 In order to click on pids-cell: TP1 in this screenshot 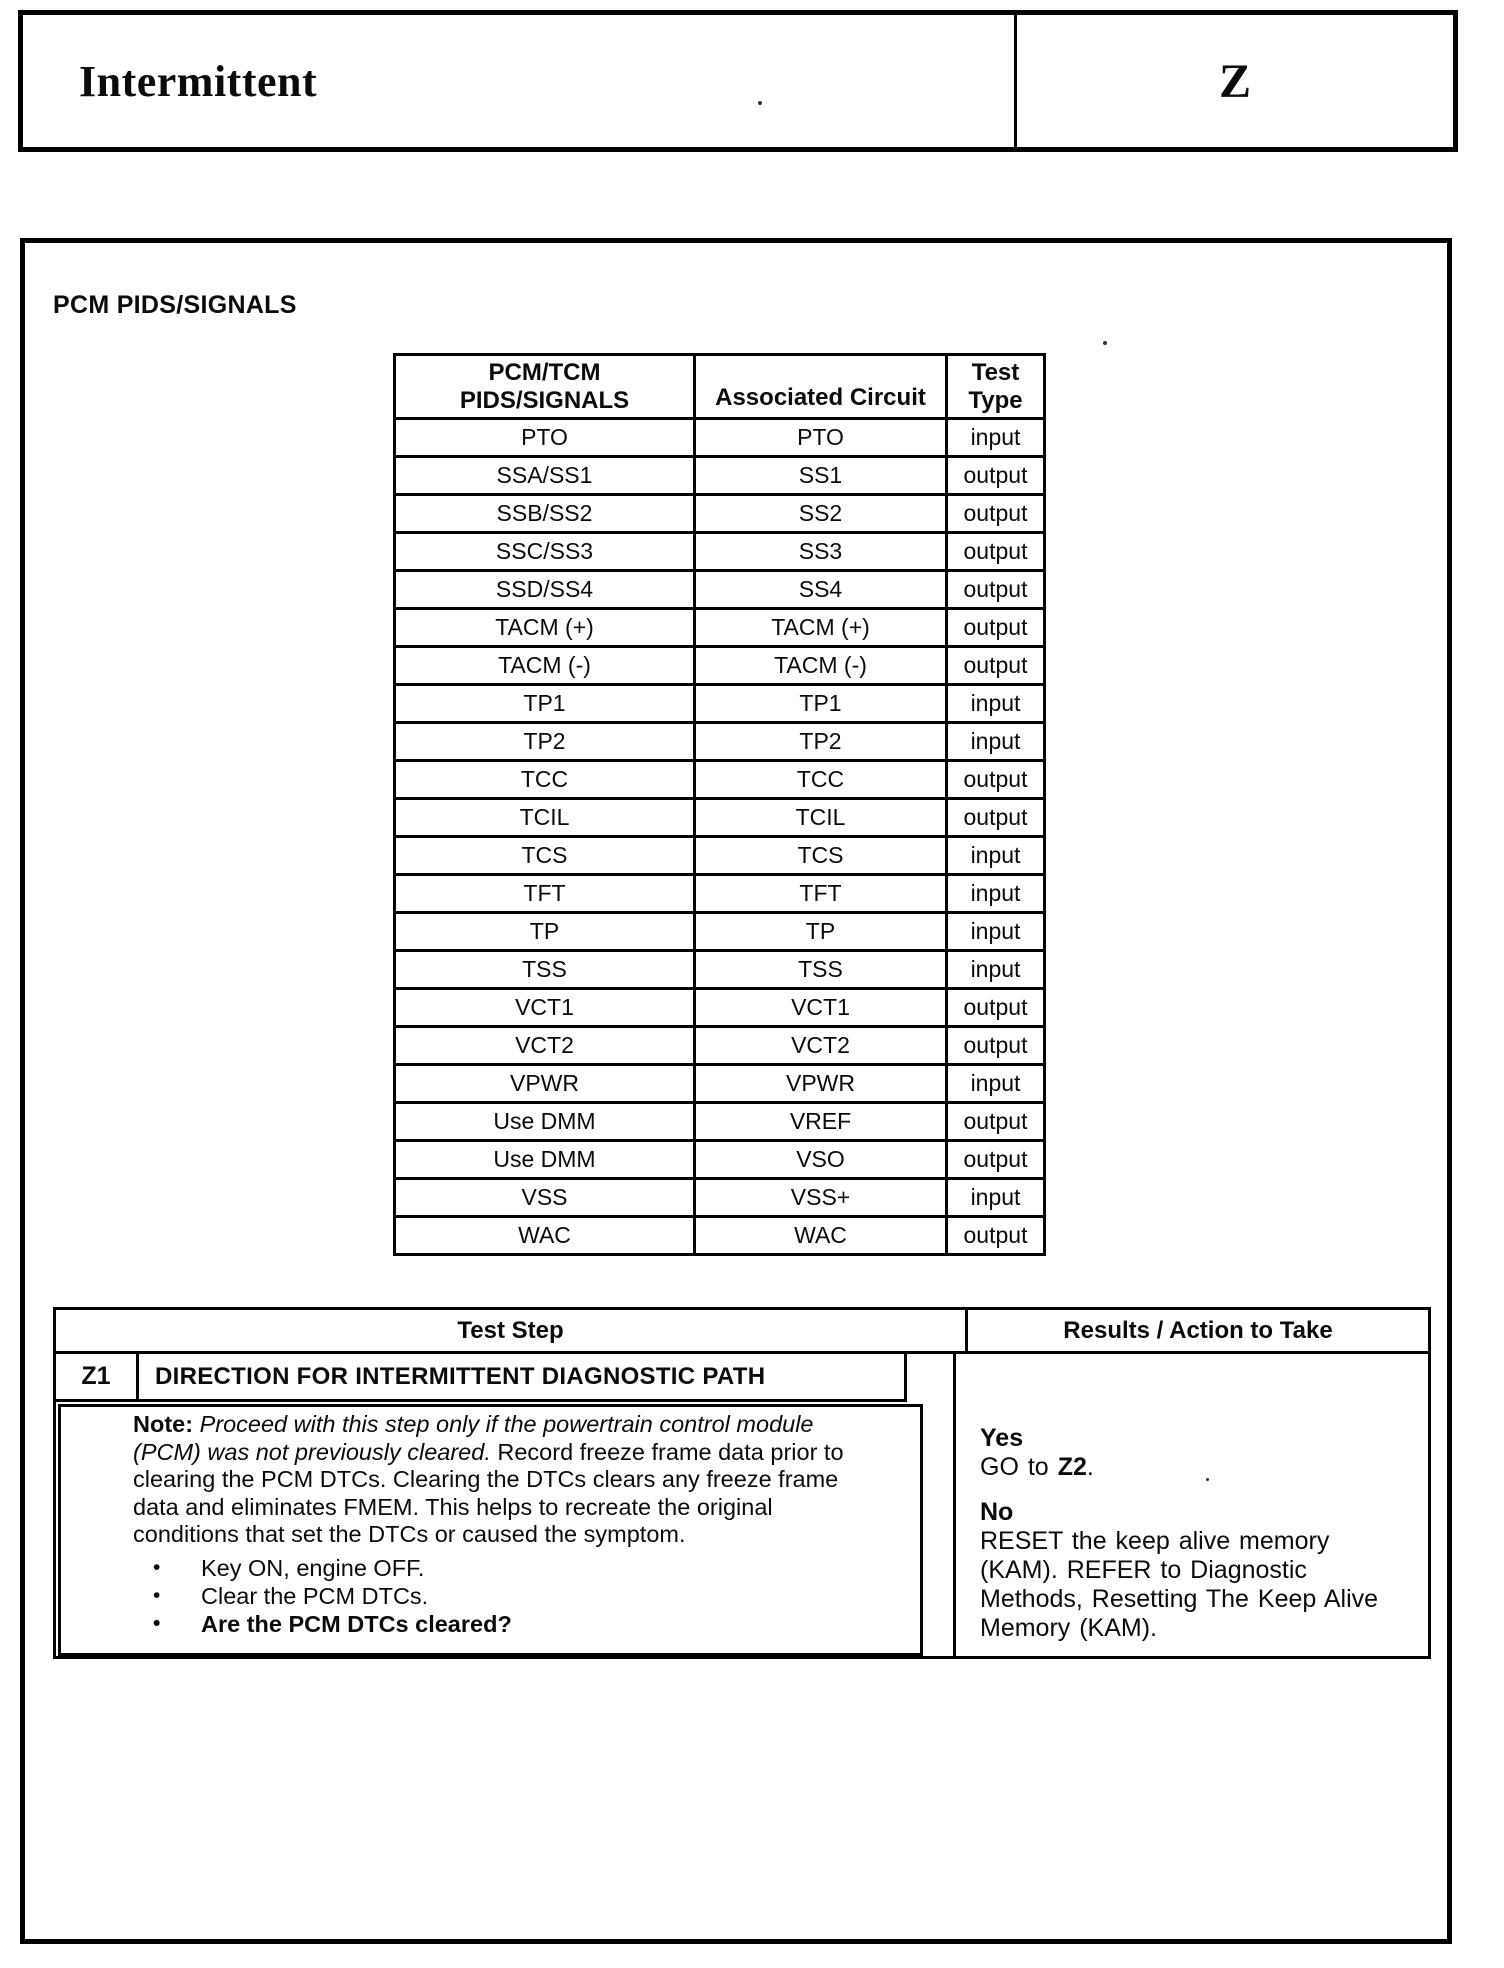, I will do `click(544, 703)`.